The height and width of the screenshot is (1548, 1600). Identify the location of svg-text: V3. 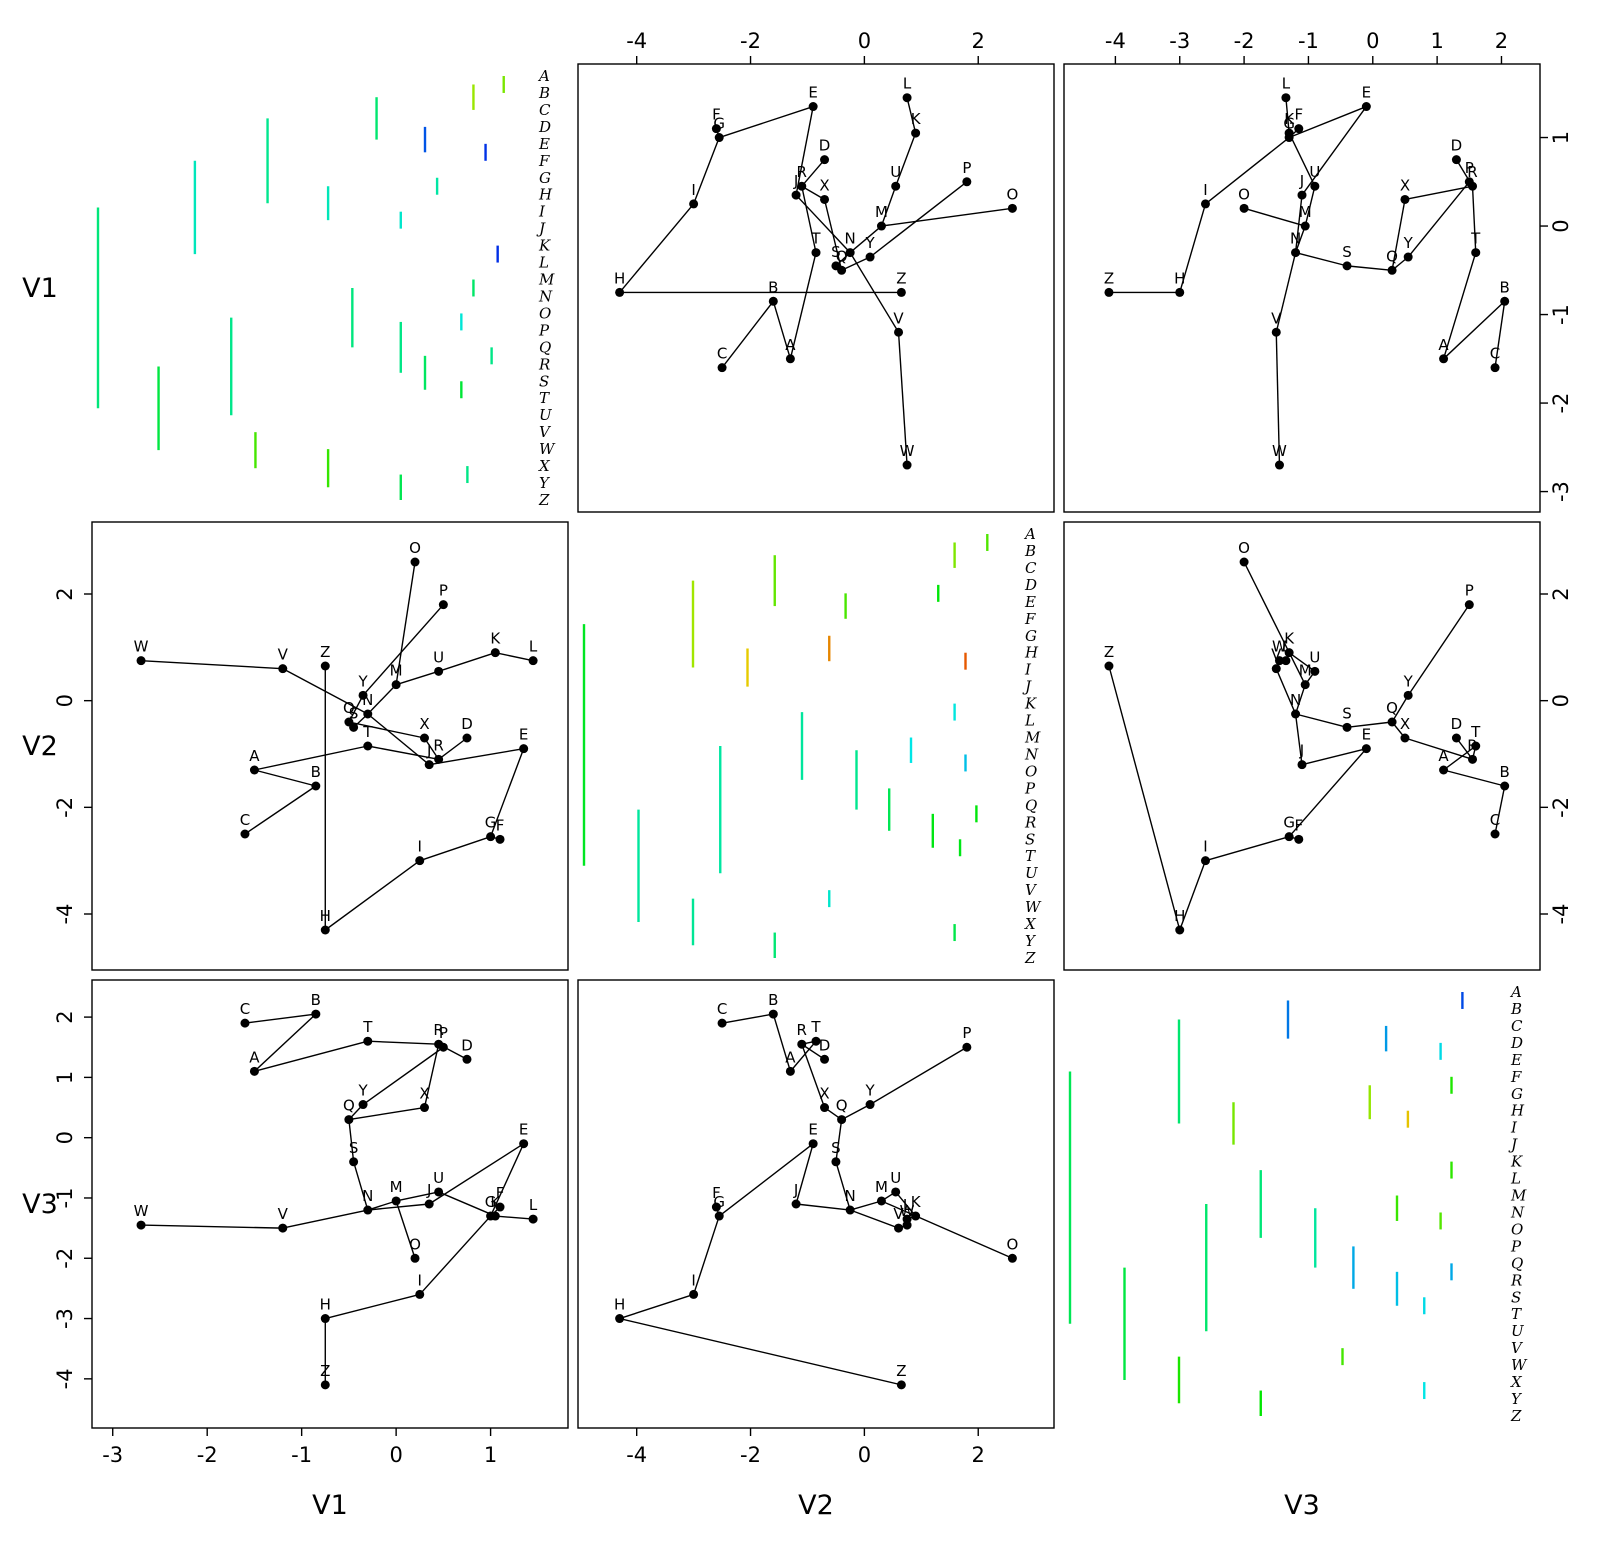
(40, 1204).